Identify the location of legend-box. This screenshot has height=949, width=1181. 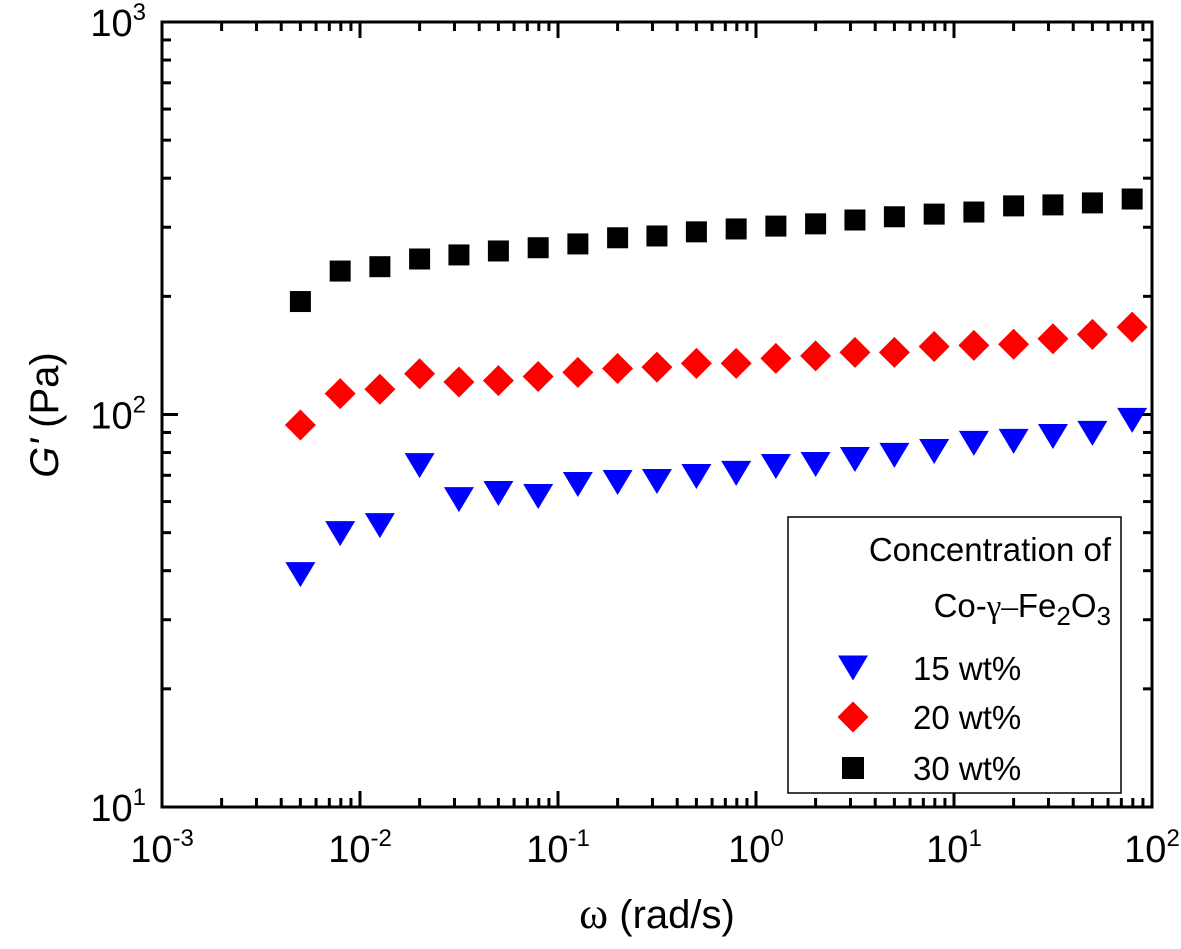
(954, 655).